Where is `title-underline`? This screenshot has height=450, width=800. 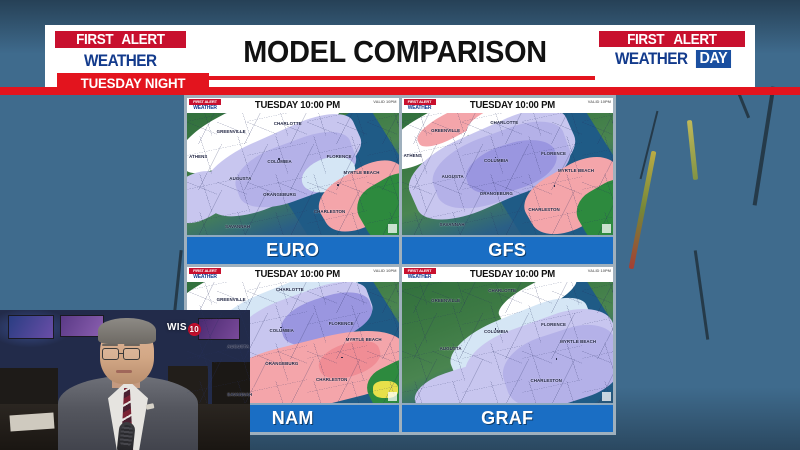
title-underline is located at coordinates (395, 78).